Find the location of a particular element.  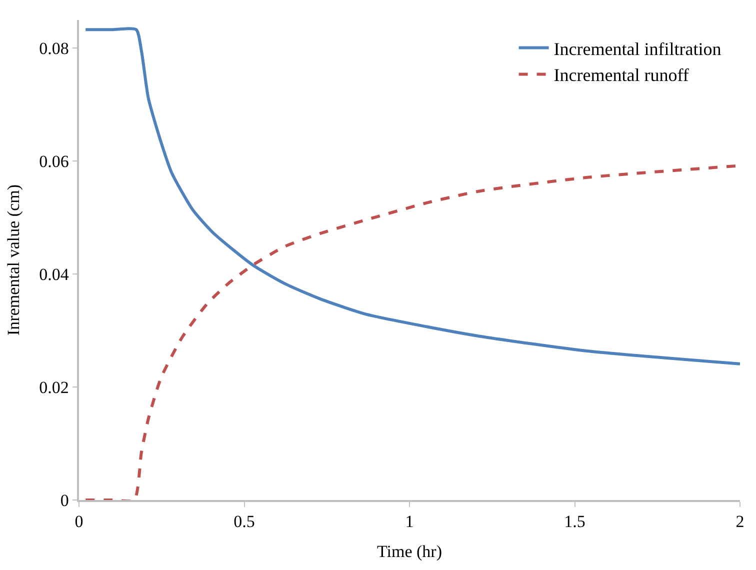

y-tick-label: 0.06 is located at coordinates (54, 162).